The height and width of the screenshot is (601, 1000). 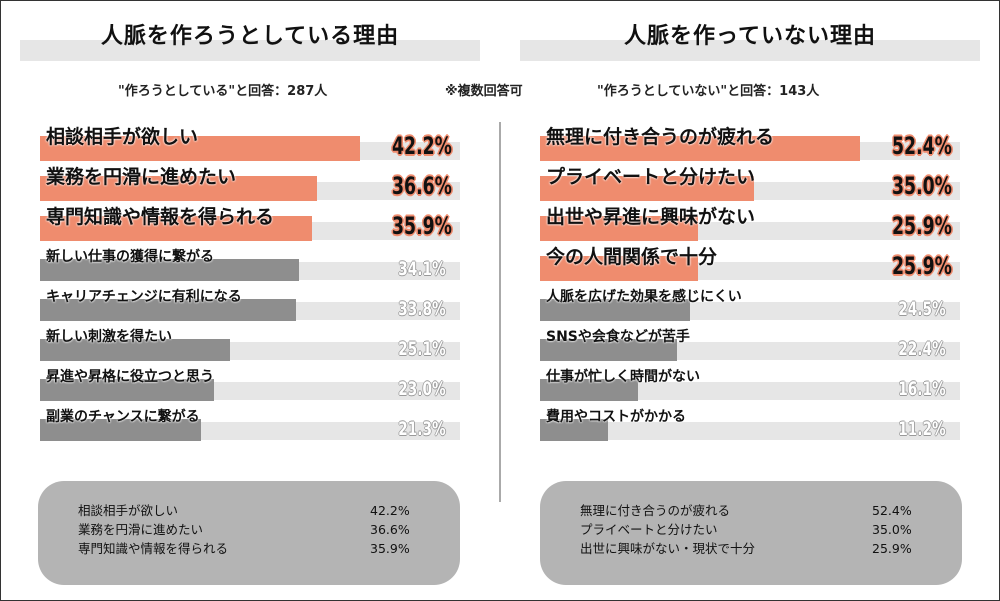 What do you see at coordinates (422, 349) in the screenshot?
I see `bar-value-label: 25.1%` at bounding box center [422, 349].